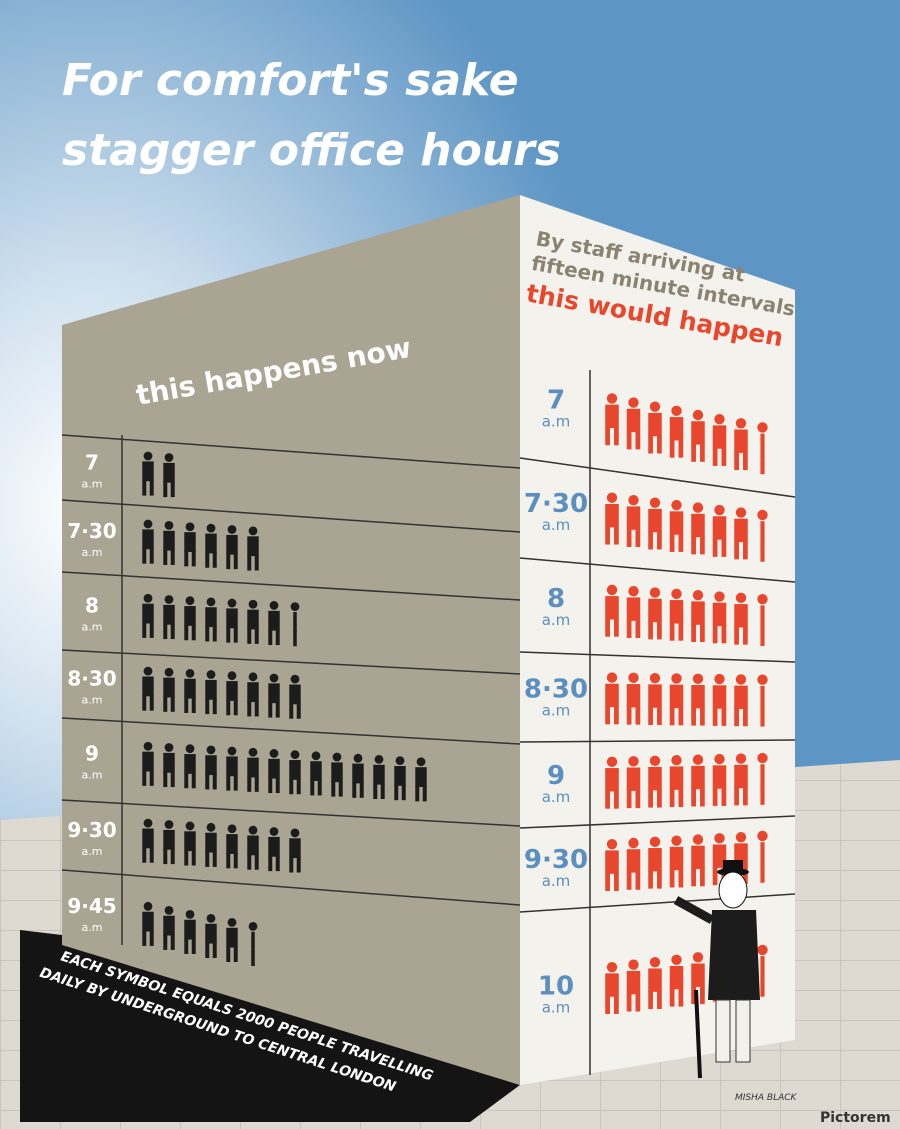 This screenshot has height=1129, width=900. What do you see at coordinates (855, 1118) in the screenshot?
I see `watermark: Pictorem` at bounding box center [855, 1118].